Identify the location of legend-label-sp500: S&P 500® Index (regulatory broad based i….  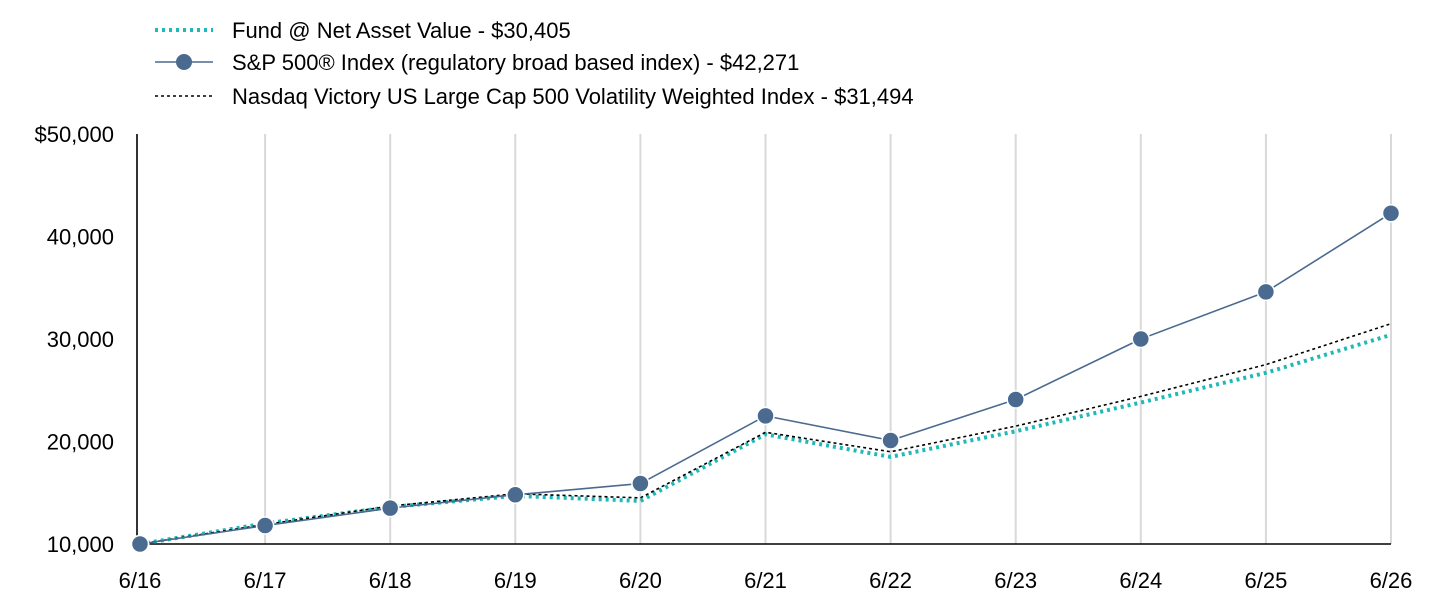
(515, 62).